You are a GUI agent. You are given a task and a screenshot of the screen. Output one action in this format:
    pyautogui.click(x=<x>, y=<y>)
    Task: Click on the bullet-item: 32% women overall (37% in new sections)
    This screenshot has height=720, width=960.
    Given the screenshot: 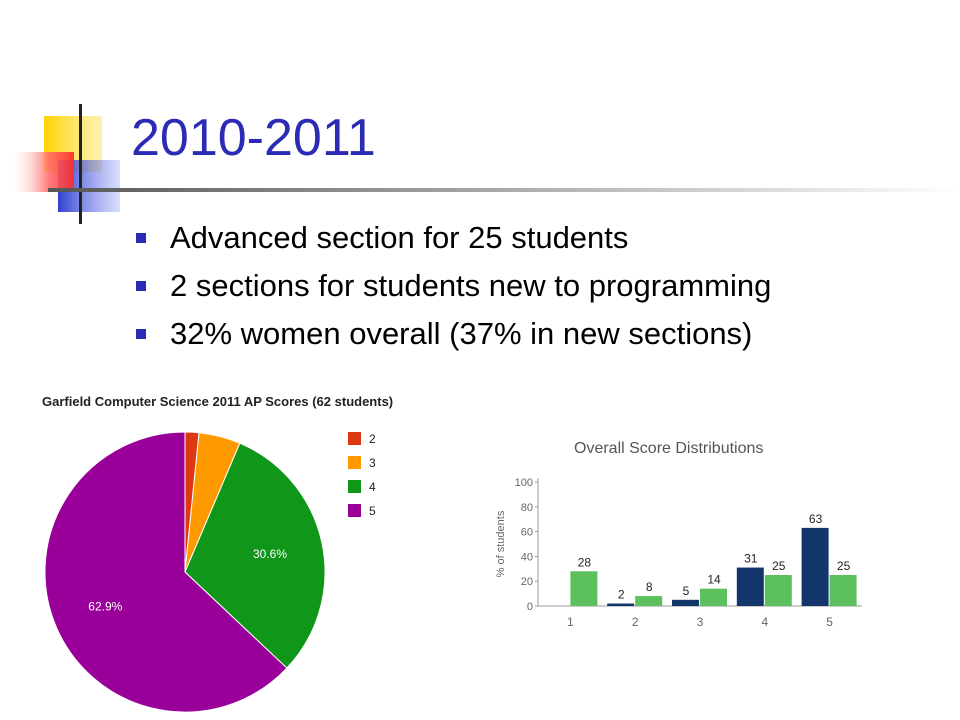 What is the action you would take?
    pyautogui.click(x=453, y=338)
    